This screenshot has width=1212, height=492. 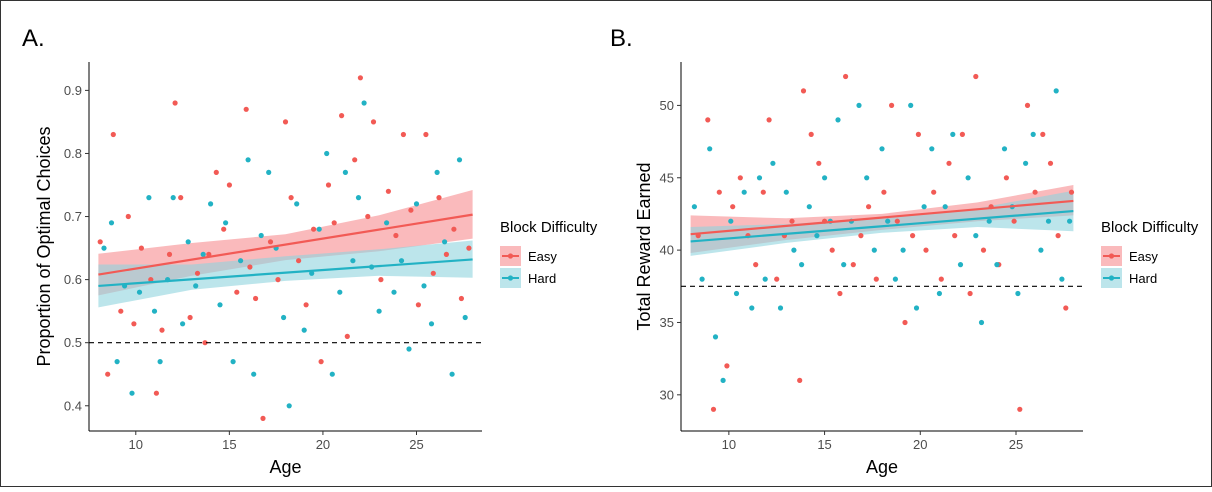 What do you see at coordinates (510, 256) in the screenshot?
I see `legend-key-point-easy` at bounding box center [510, 256].